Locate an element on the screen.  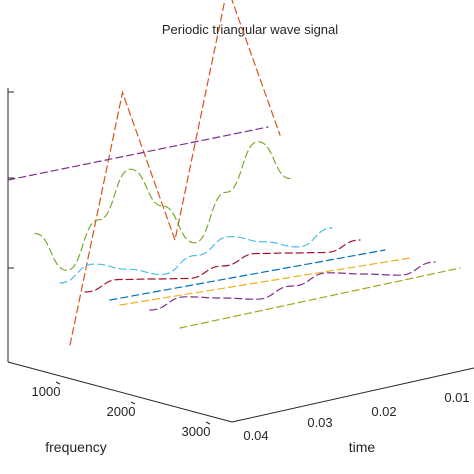
time-tick-label: 0.02 is located at coordinates (383, 411).